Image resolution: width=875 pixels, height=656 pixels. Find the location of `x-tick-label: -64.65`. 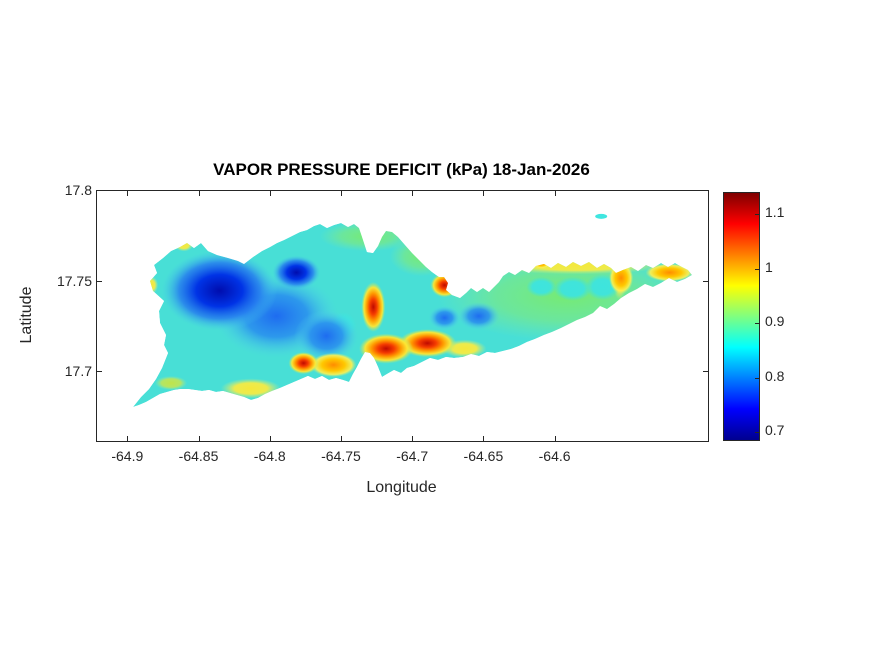

x-tick-label: -64.65 is located at coordinates (483, 456).